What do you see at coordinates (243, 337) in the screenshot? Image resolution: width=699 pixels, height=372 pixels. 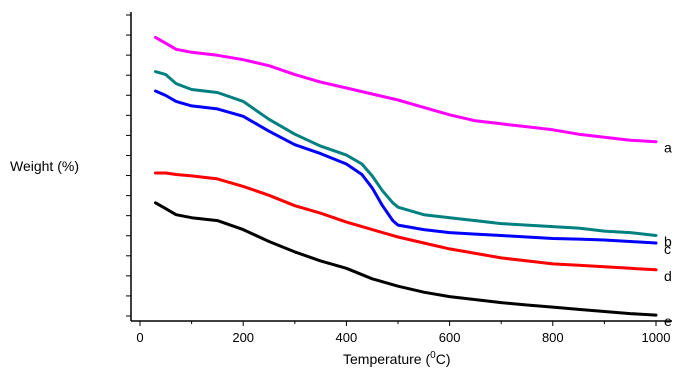 I see `x-tick-label-200: 200` at bounding box center [243, 337].